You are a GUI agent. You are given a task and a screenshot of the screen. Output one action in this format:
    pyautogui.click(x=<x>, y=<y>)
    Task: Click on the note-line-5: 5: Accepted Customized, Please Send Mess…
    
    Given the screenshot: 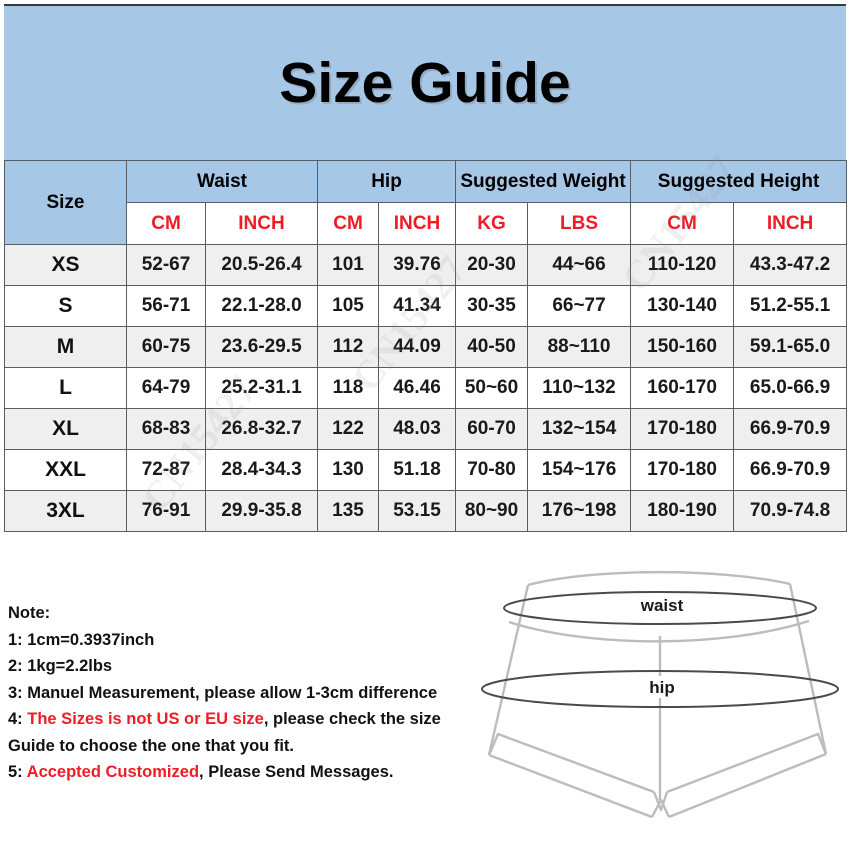 What is the action you would take?
    pyautogui.click(x=237, y=772)
    